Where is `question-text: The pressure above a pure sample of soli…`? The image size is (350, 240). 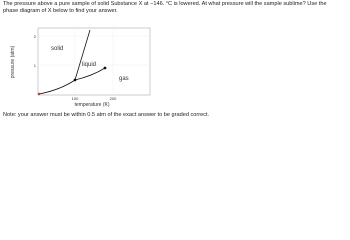 question-text: The pressure above a pure sample of soli… is located at coordinates (165, 7).